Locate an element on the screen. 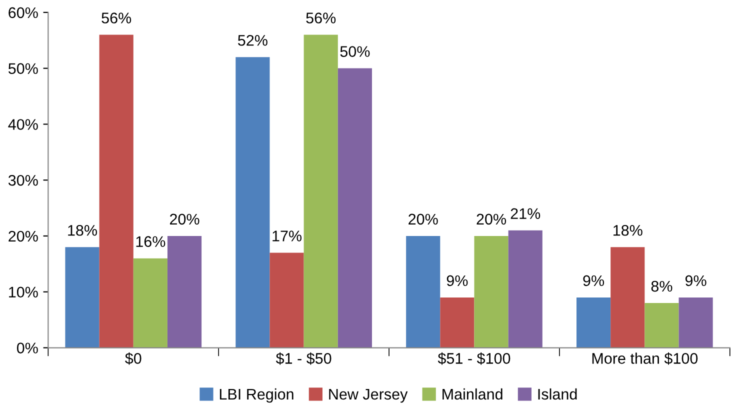  data-label: 8% is located at coordinates (661, 286).